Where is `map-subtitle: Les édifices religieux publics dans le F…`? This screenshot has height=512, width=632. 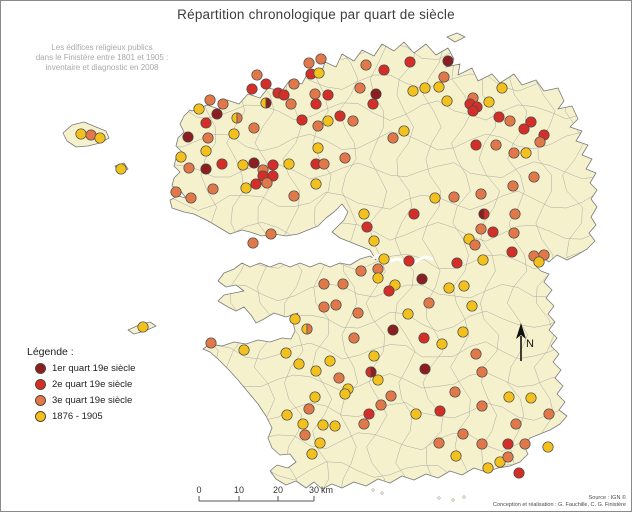 map-subtitle: Les édifices religieux publics dans le F… is located at coordinates (102, 58).